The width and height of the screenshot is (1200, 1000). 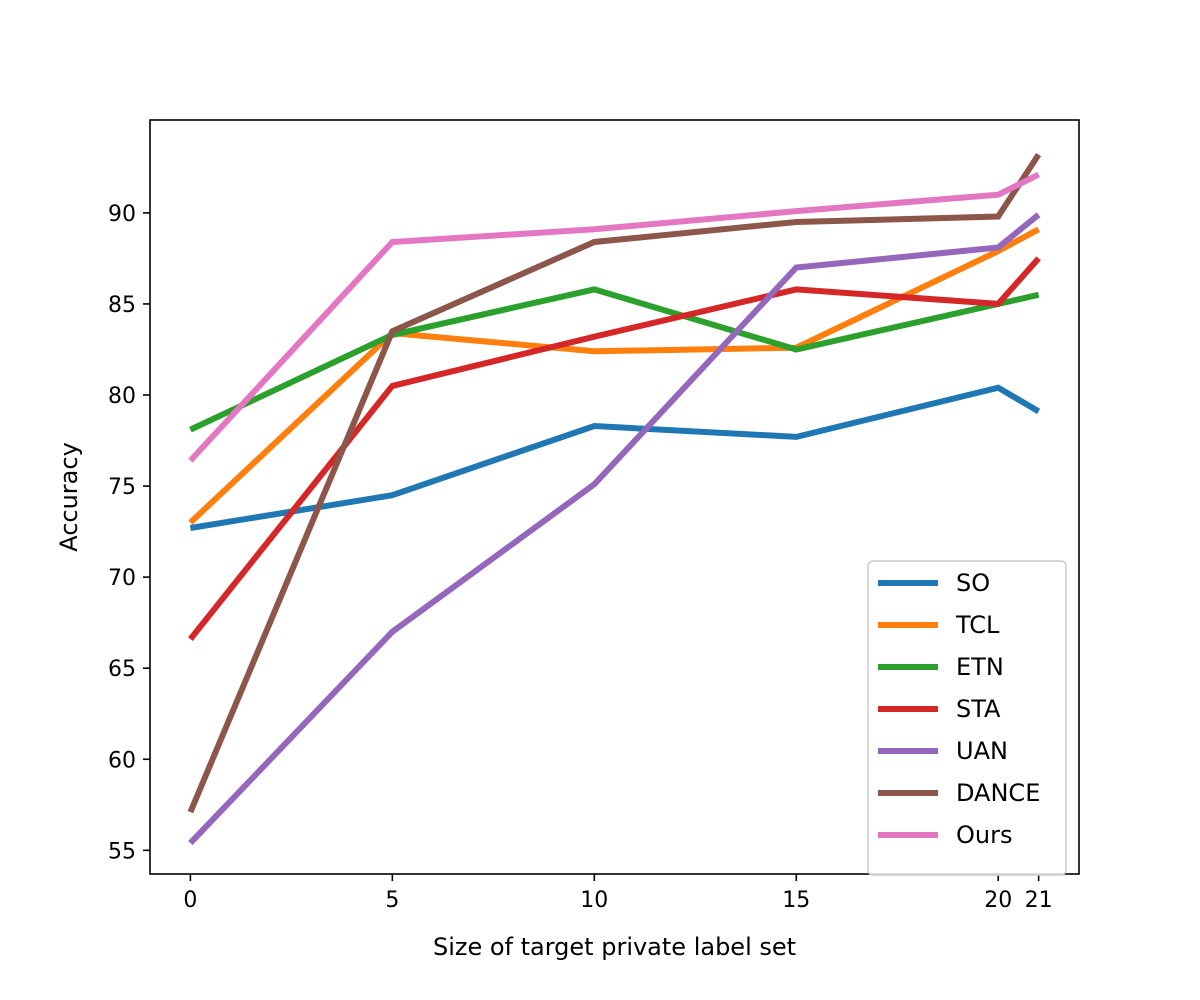 What do you see at coordinates (129, 533) in the screenshot?
I see `y-axis: 55 60 65 70 75 80 85 90` at bounding box center [129, 533].